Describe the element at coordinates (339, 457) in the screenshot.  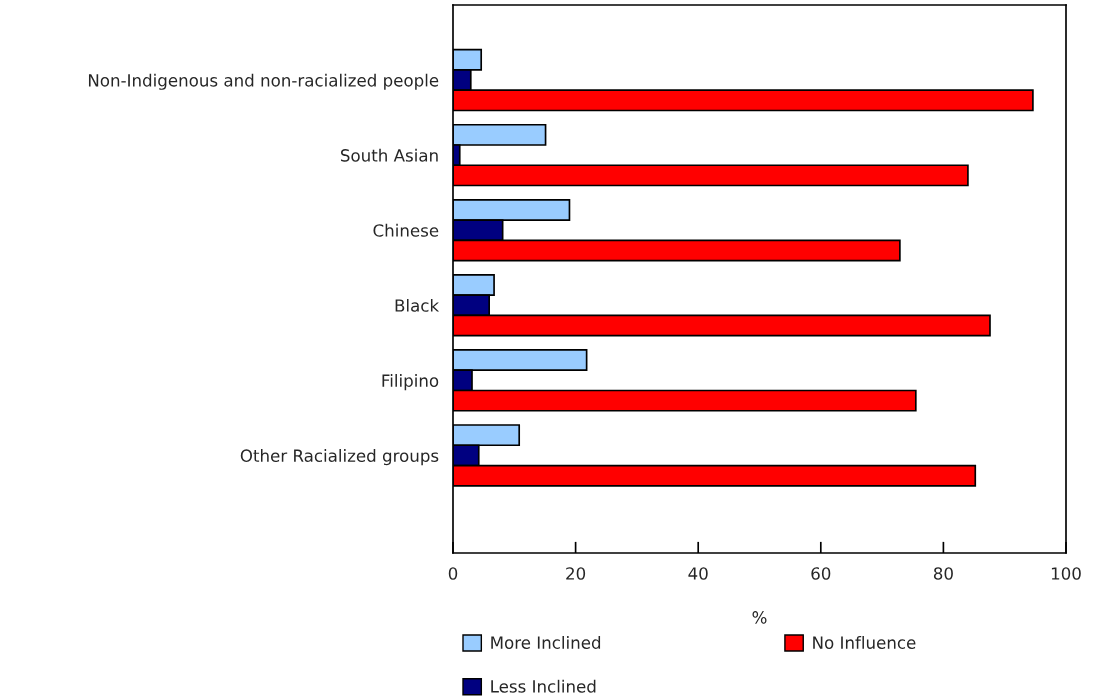
I see `y-tick-label: Other Racialized groups` at that location.